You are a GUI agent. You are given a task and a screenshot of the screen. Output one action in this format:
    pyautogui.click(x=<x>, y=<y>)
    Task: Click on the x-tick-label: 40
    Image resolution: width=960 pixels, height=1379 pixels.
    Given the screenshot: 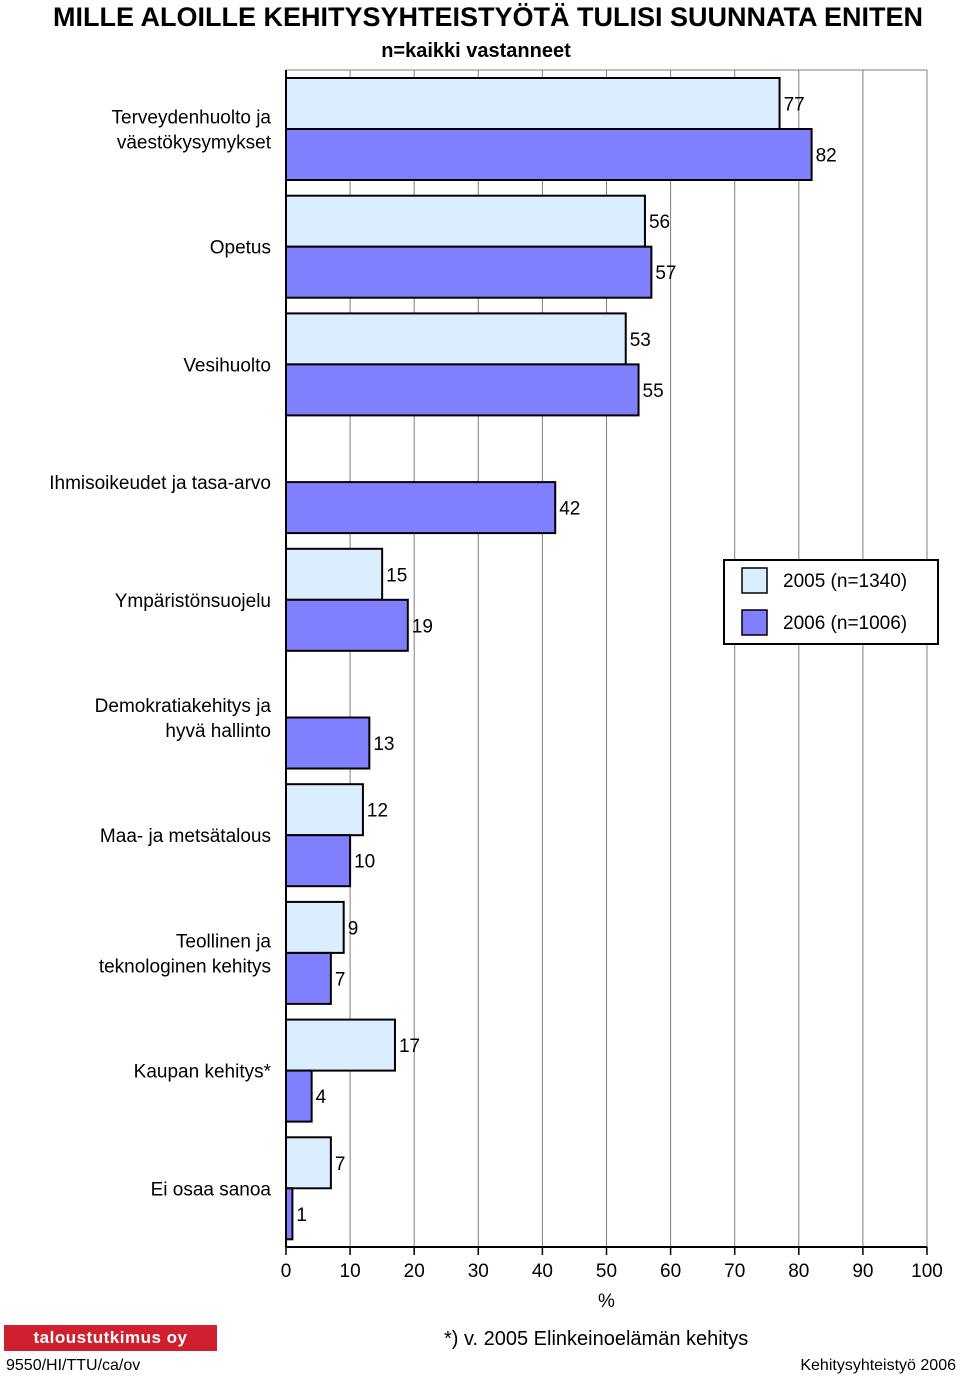 What is the action you would take?
    pyautogui.click(x=542, y=1271)
    